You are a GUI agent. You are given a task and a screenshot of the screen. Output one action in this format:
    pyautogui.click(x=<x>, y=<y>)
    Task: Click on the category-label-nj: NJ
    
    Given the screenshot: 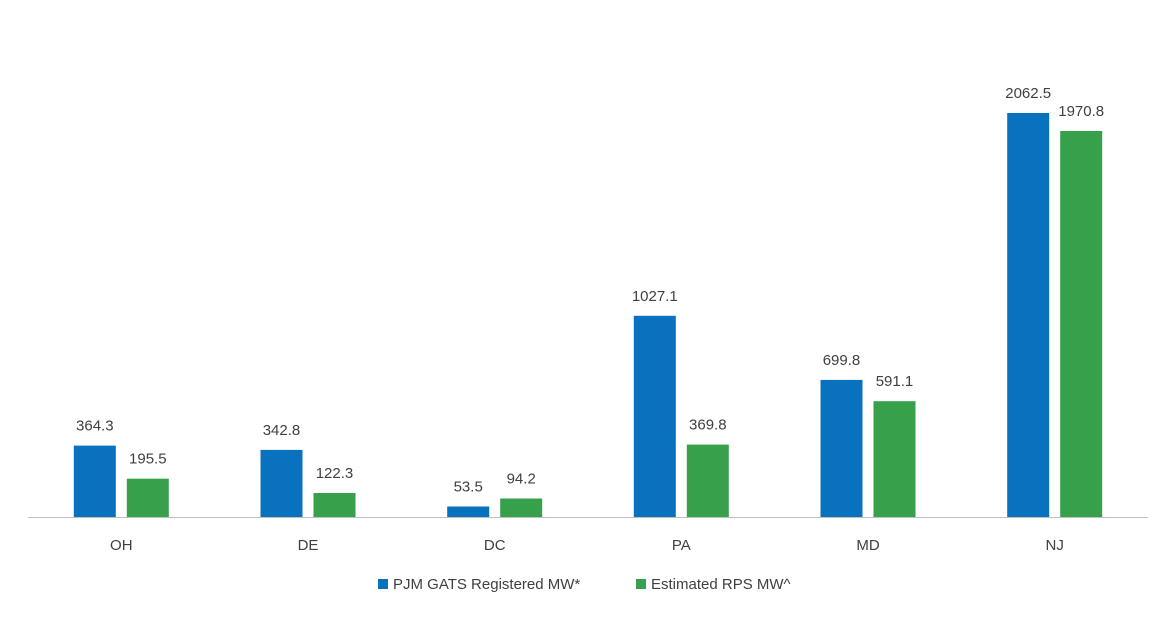 What is the action you would take?
    pyautogui.click(x=1055, y=545)
    